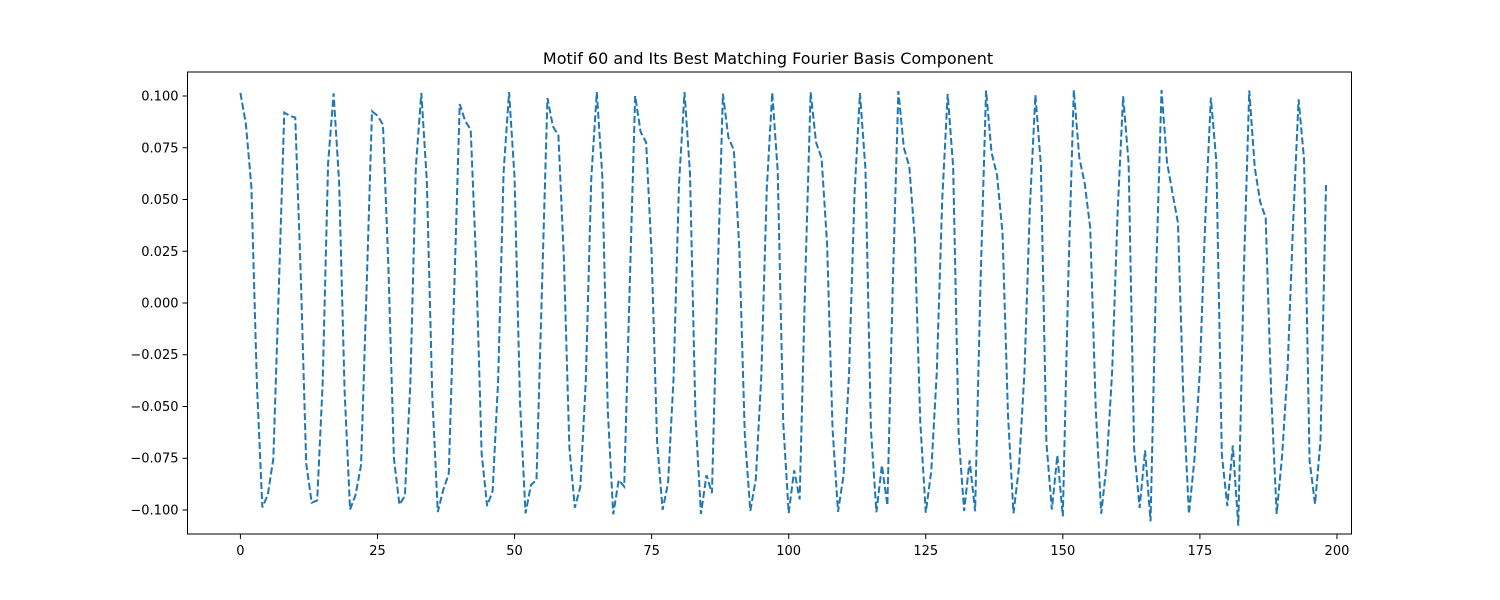 This screenshot has height=600, width=1500. Describe the element at coordinates (154, 355) in the screenshot. I see `y-tick-label: −0.025` at that location.